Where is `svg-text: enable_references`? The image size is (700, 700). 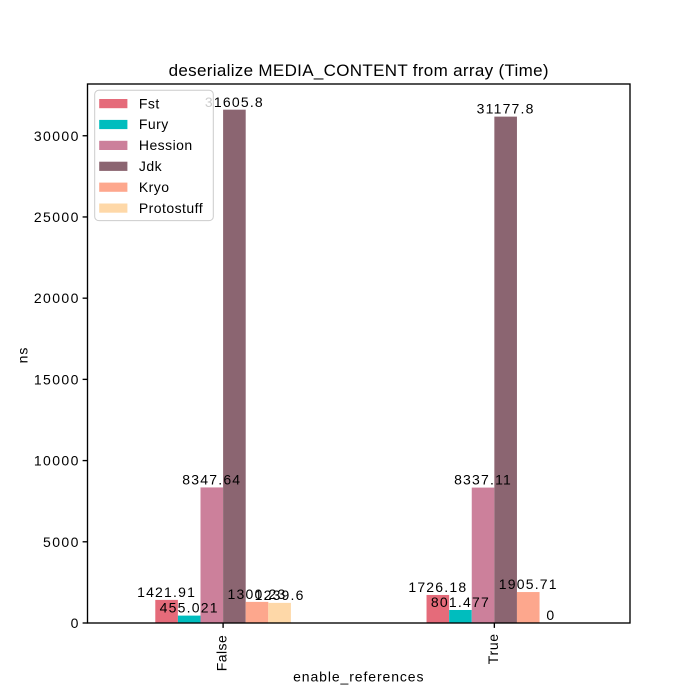 svg-text: enable_references is located at coordinates (358, 677).